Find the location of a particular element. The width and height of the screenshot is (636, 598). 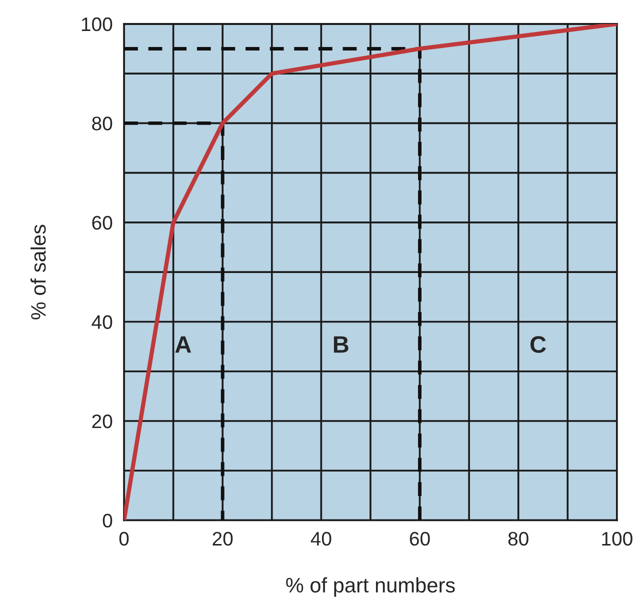

x-tick-label: 60 is located at coordinates (420, 539).